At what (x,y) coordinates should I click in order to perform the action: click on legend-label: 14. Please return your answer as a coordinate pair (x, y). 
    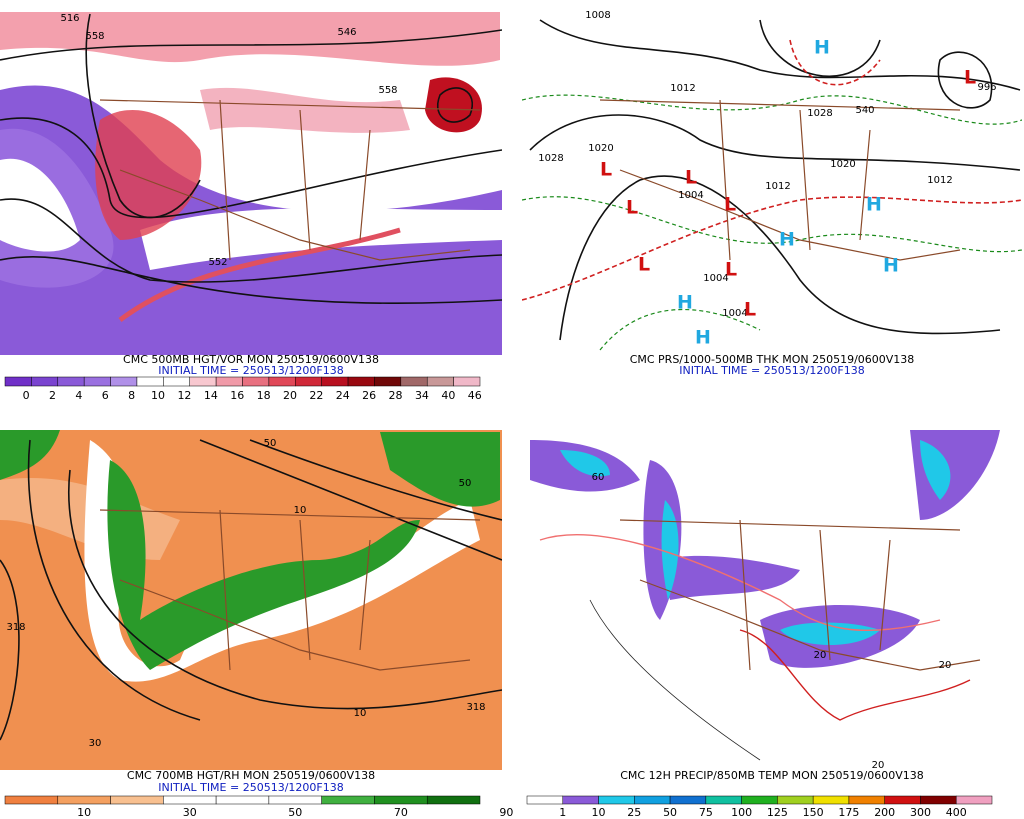
    Looking at the image, I should click on (211, 395).